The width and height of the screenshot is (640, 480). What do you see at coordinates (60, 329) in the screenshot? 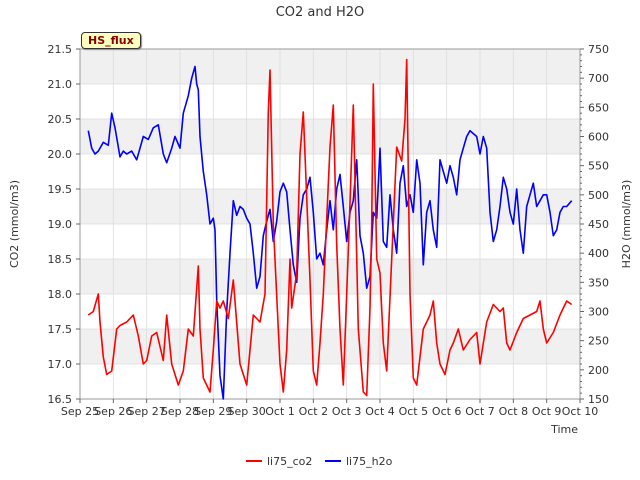
I see `left-tick-label: 17.5` at bounding box center [60, 329].